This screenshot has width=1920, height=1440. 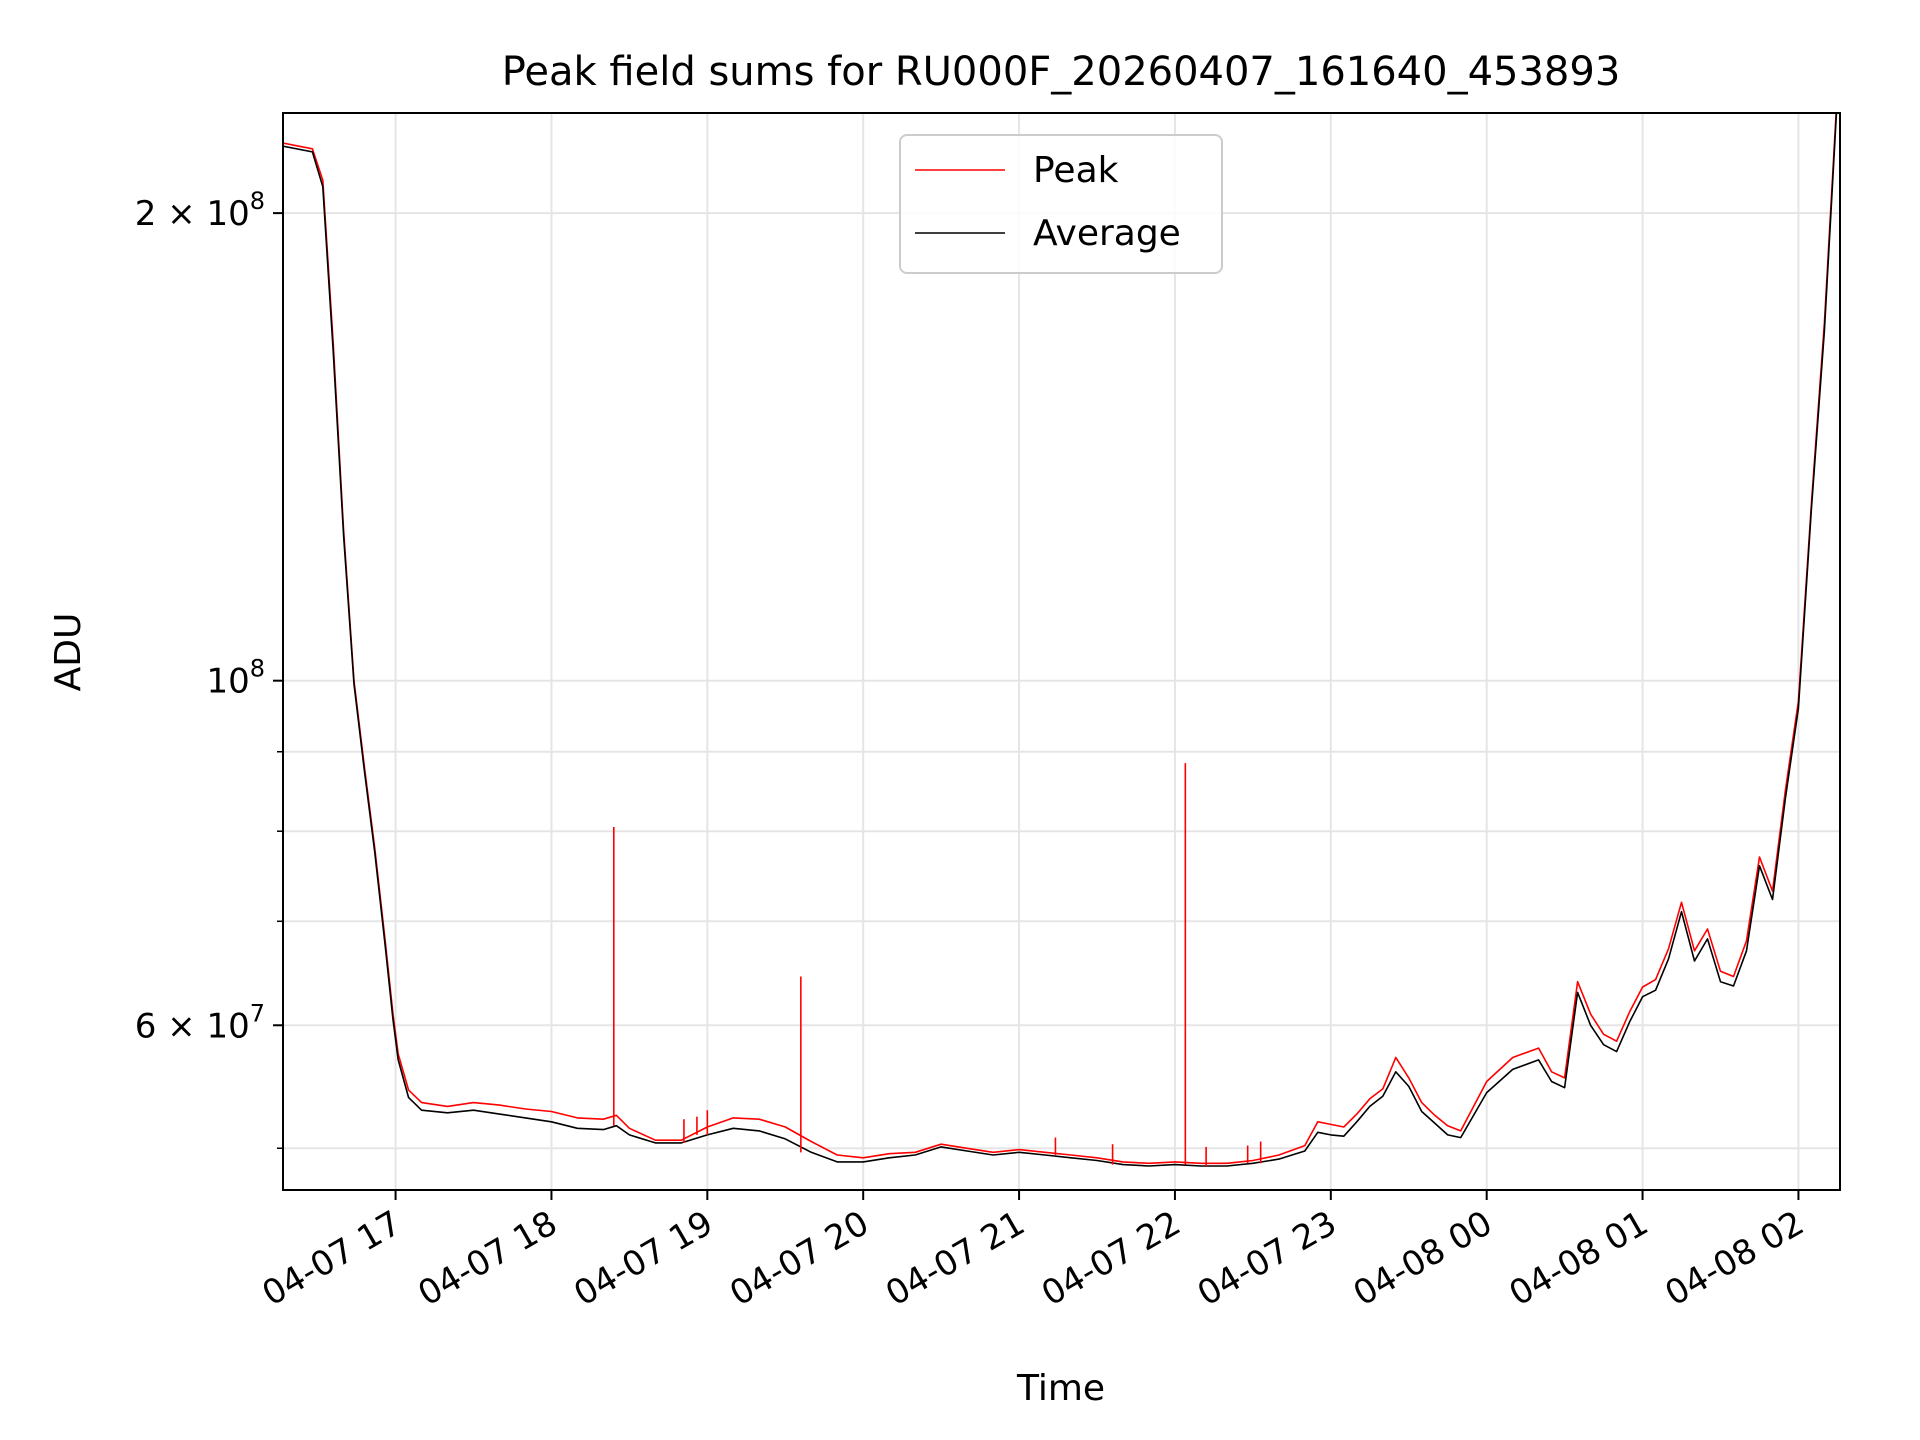 I want to click on legend-label-average: Average, so click(x=1107, y=233).